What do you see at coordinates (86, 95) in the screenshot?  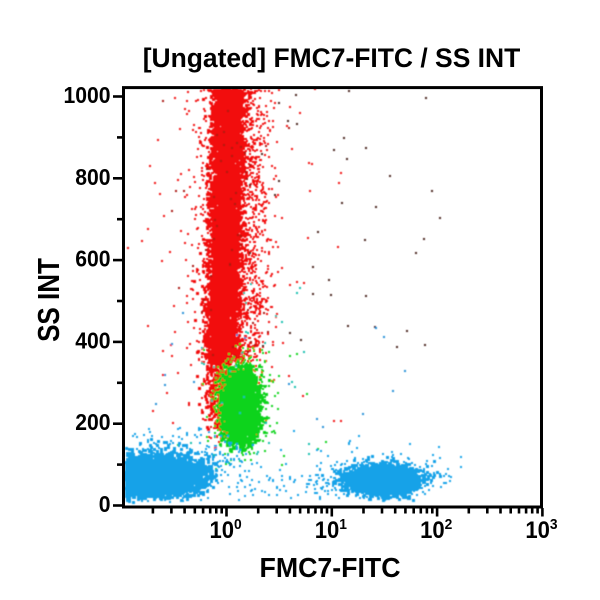 I see `svg-text: 1000` at bounding box center [86, 95].